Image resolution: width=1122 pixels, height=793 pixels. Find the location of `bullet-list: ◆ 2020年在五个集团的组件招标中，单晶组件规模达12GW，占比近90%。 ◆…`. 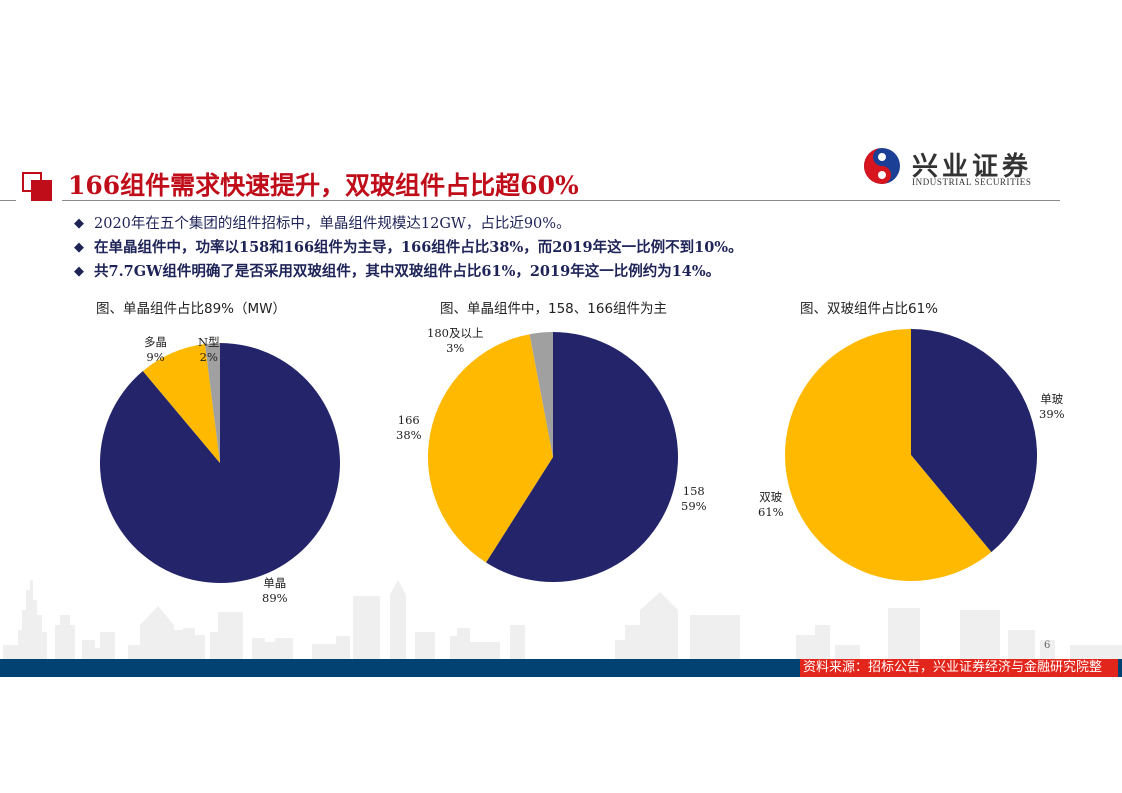

bullet-list: ◆ 2020年在五个集团的组件招标中，单晶组件规模达12GW，占比近90%。 ◆… is located at coordinates (408, 248).